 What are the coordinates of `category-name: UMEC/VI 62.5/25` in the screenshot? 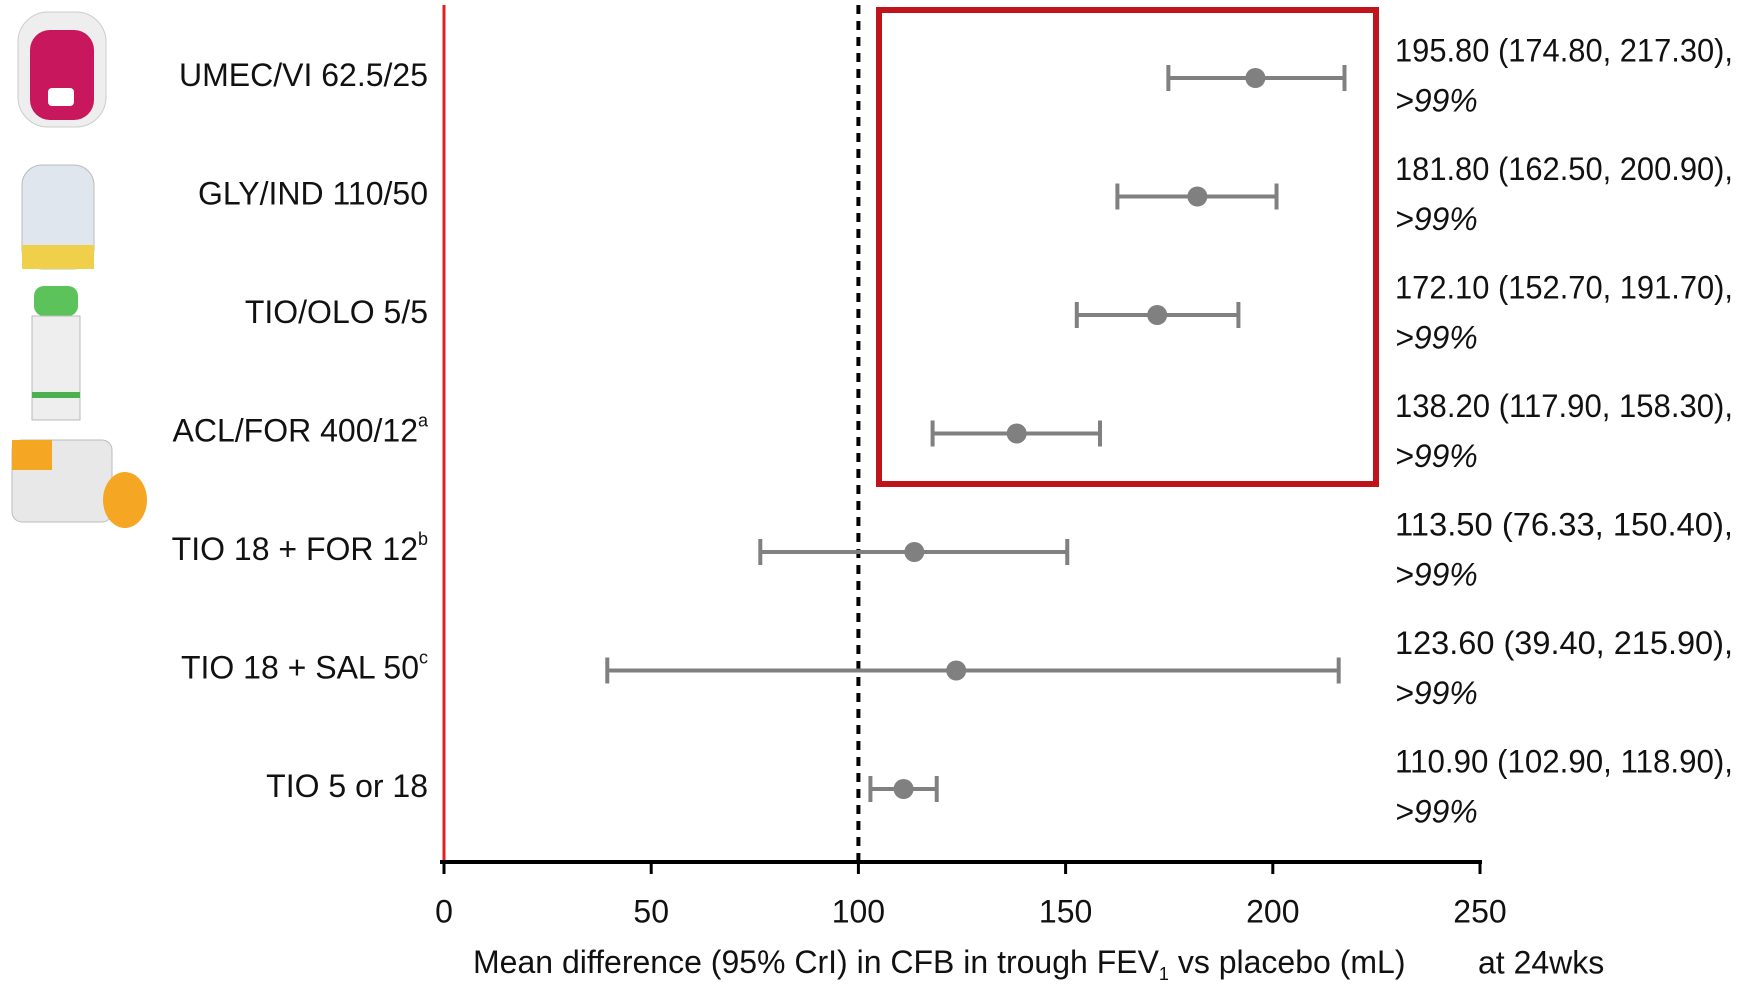 It's located at (303, 75).